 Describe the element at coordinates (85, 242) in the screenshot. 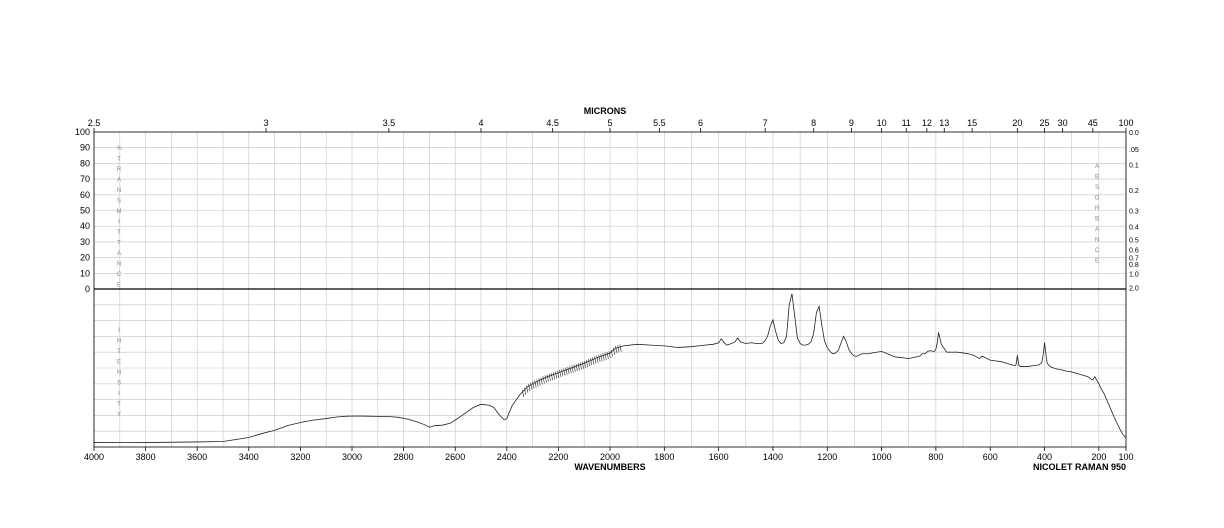

I see `left-tick-label: 30` at that location.